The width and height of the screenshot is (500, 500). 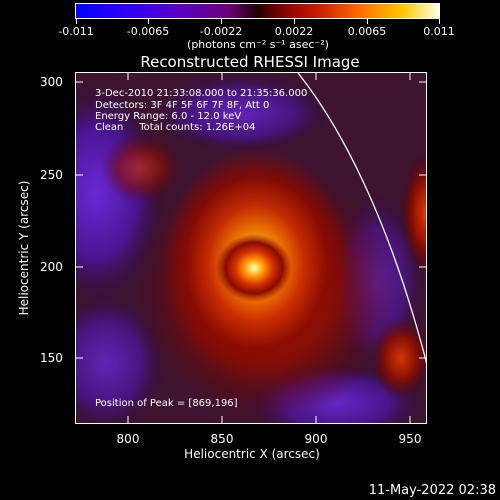 I want to click on time-range-text: 3-Dec-2010 21:33:08.000 to 21:35:36.000, so click(x=201, y=93).